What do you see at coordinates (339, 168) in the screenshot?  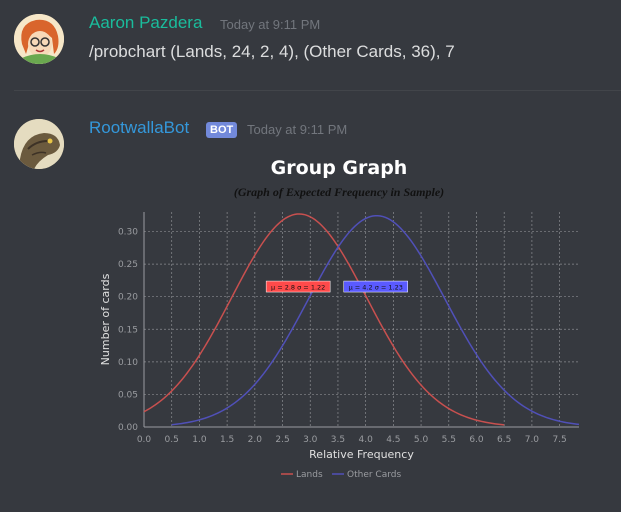 I see `chart-title: Group Graph` at bounding box center [339, 168].